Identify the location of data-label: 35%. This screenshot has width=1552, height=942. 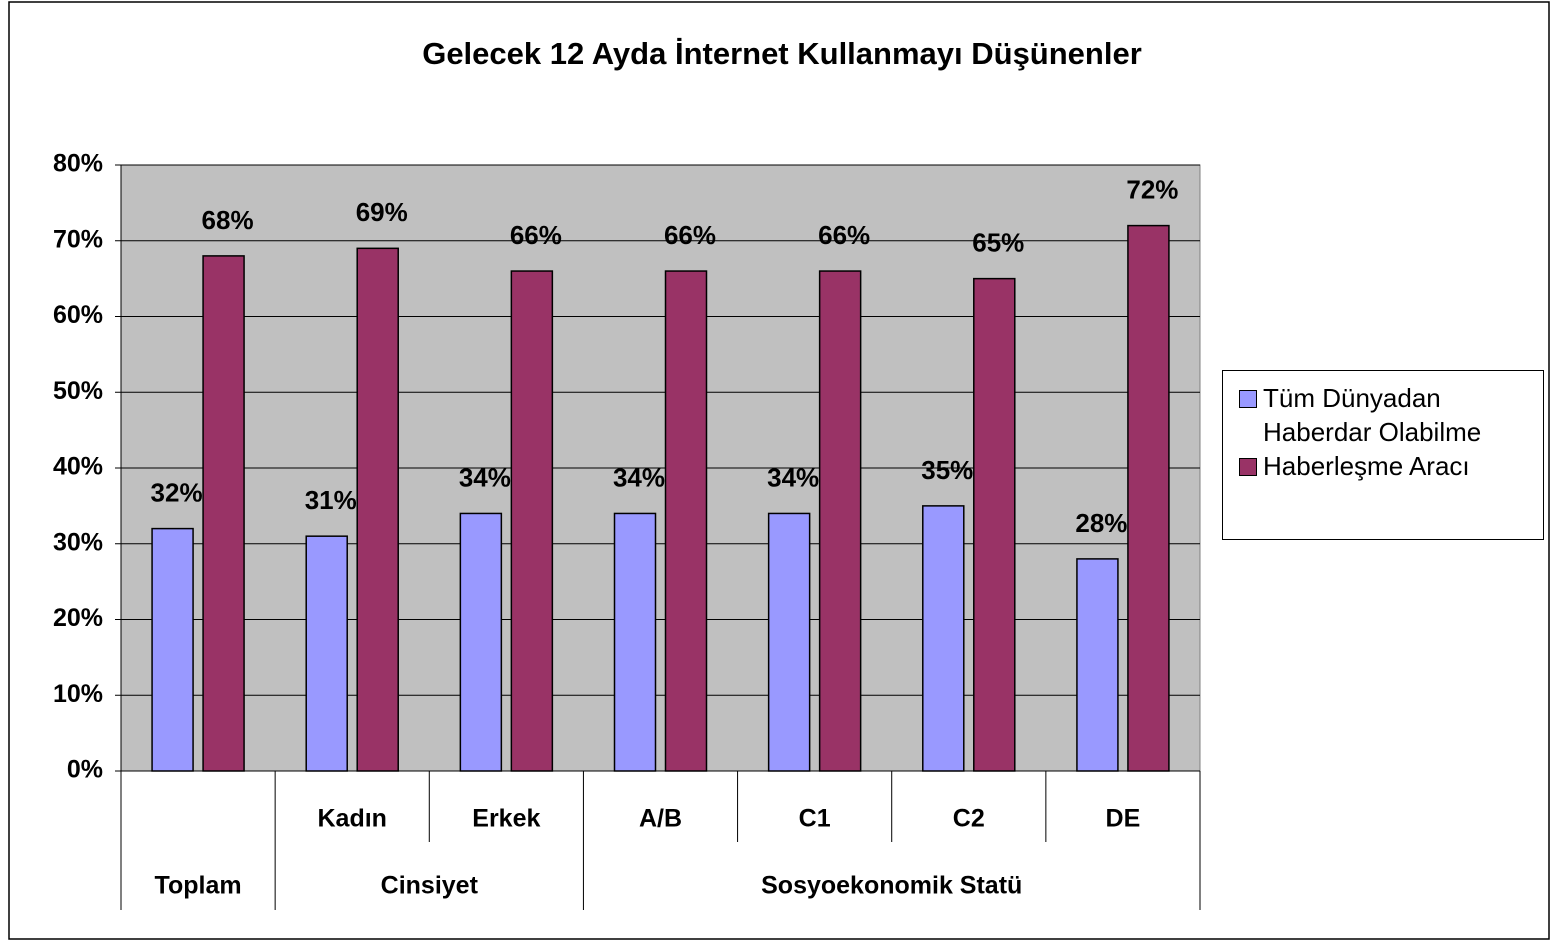
(947, 470).